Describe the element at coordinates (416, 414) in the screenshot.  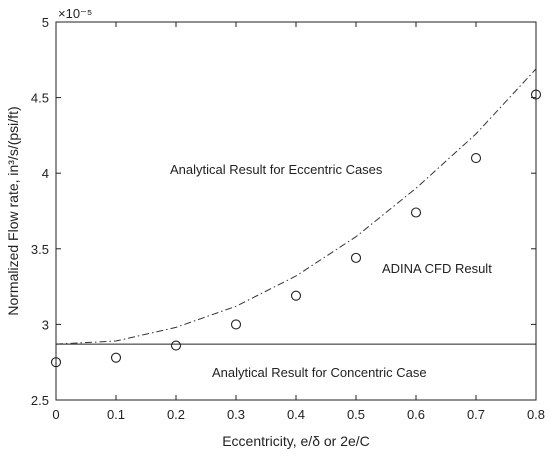
I see `x-tick-label: 0.6` at that location.